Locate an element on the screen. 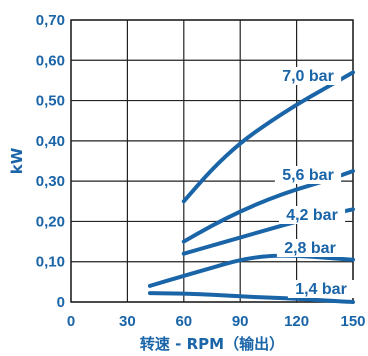 The width and height of the screenshot is (368, 356). y-tick-label: 0,70 is located at coordinates (50, 20).